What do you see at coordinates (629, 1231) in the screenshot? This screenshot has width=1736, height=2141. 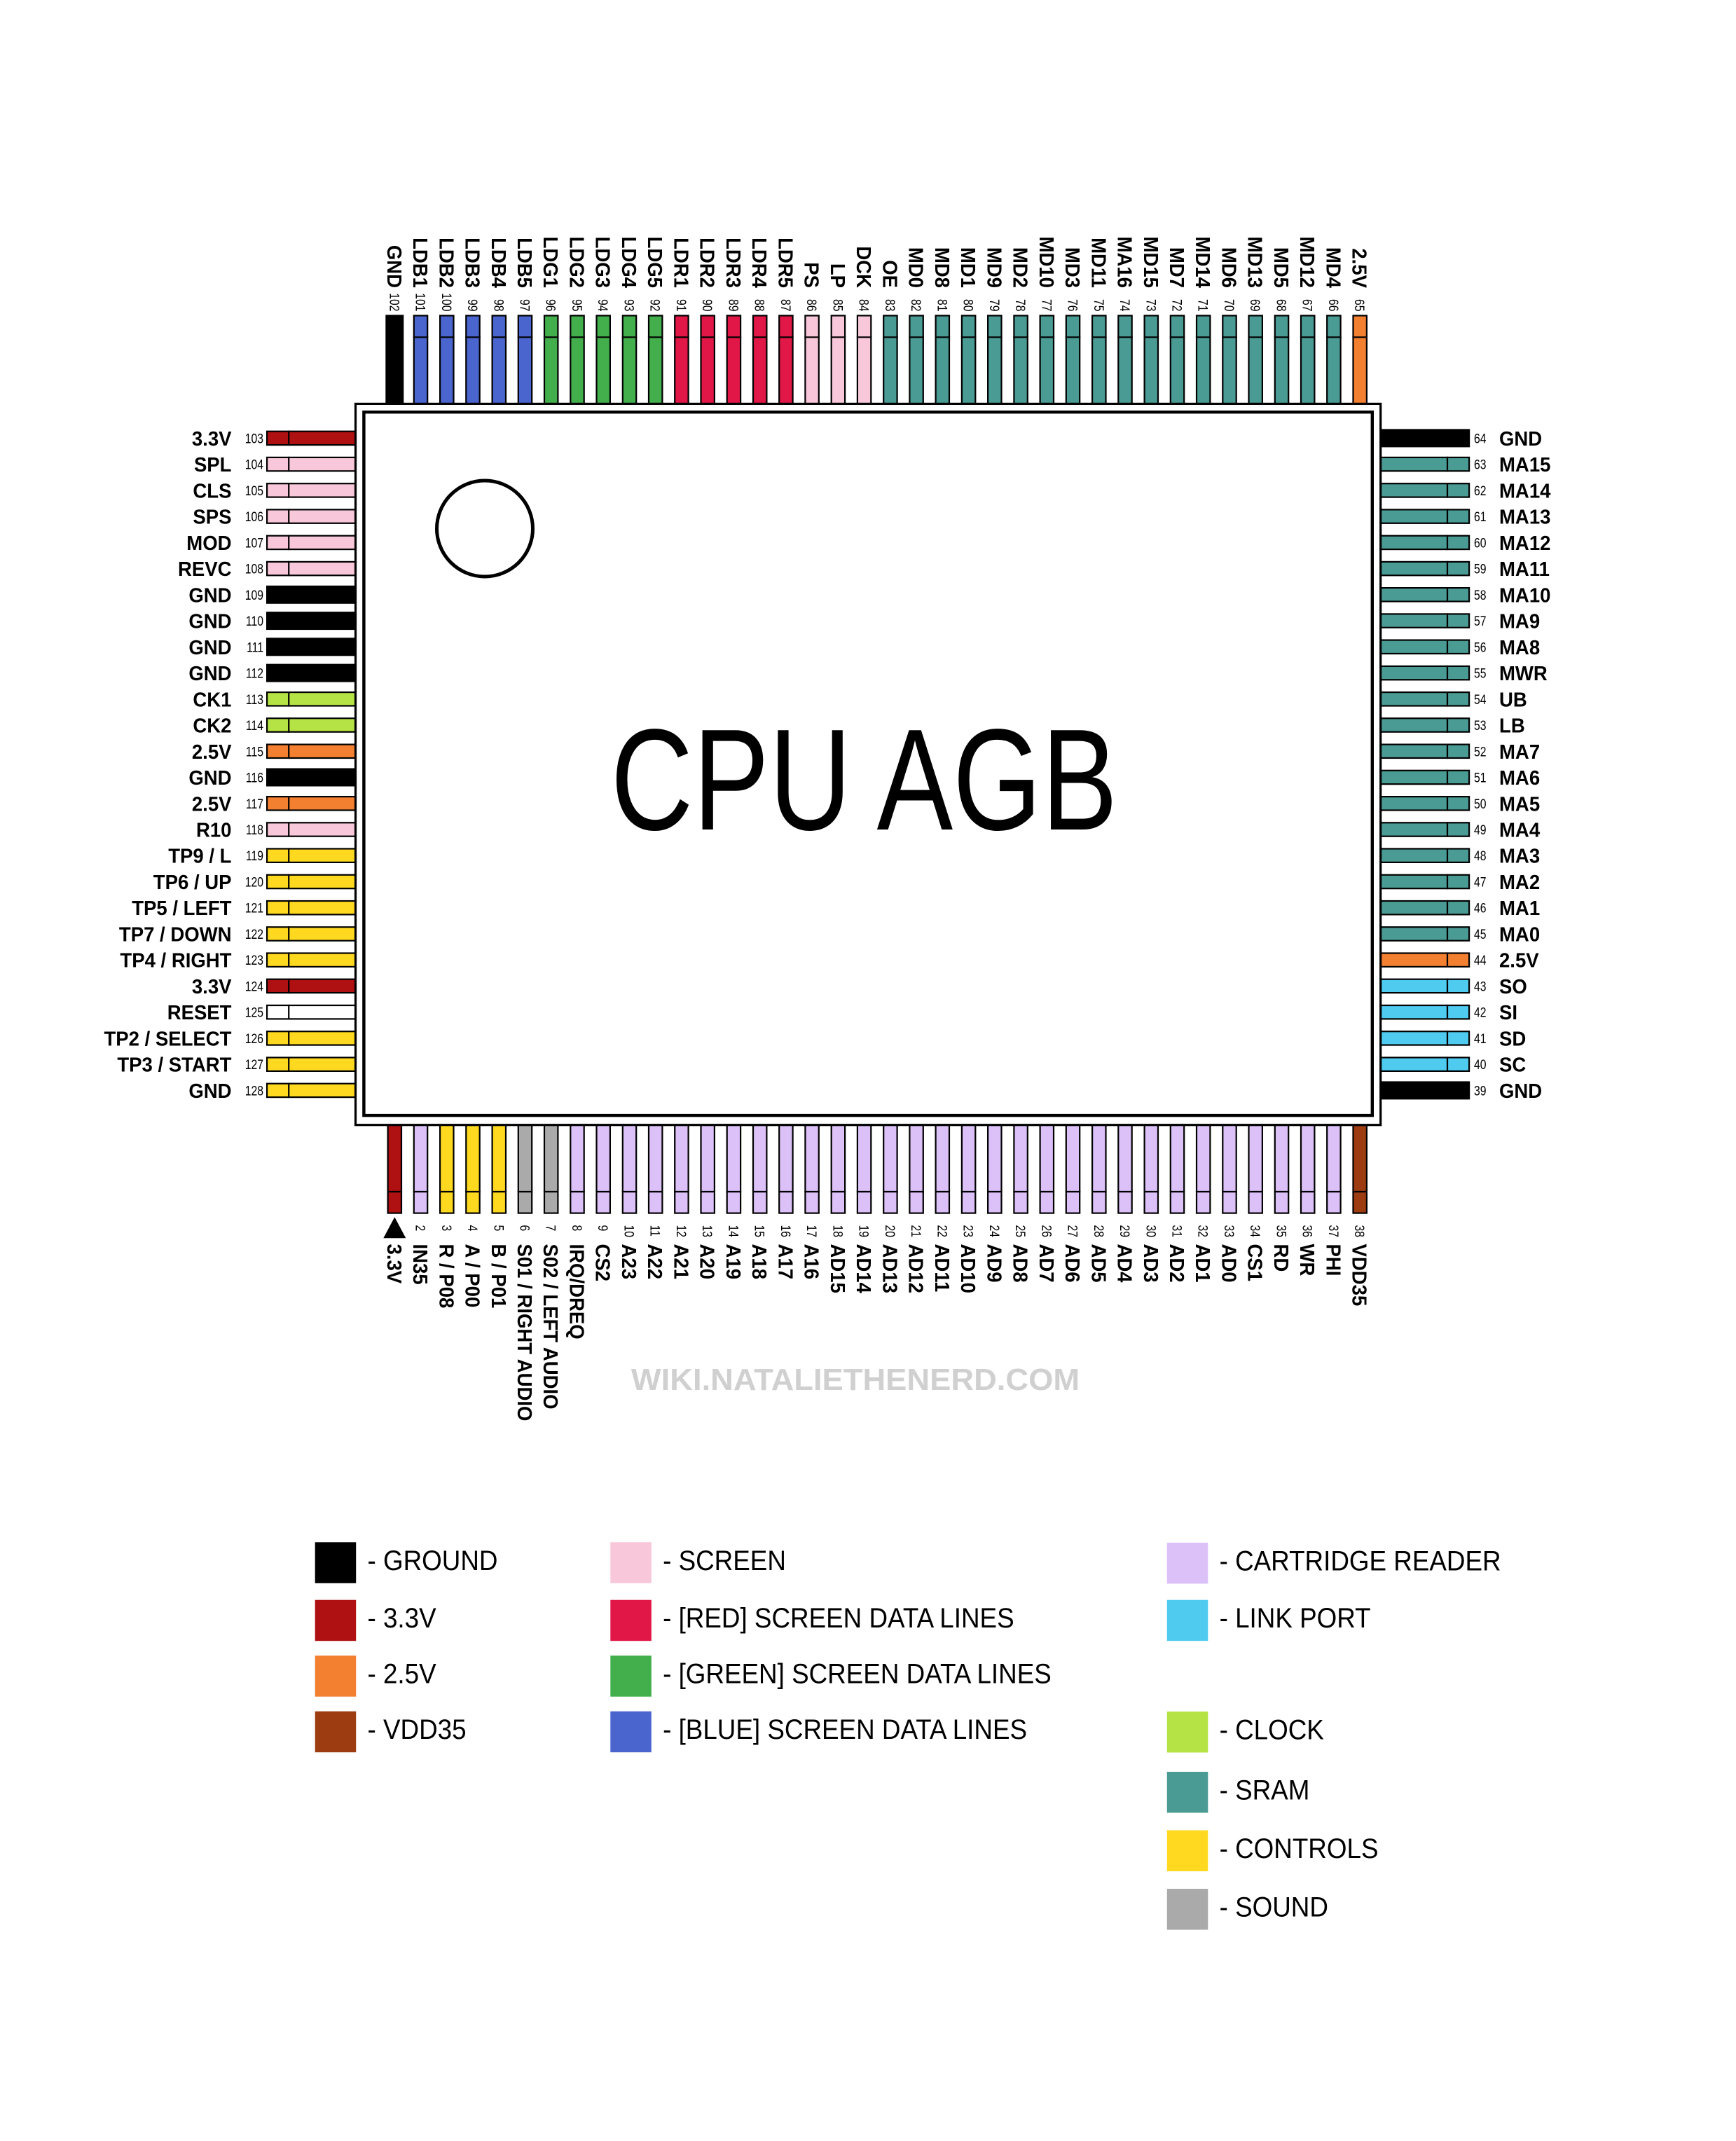 I see `svg-text: 10` at bounding box center [629, 1231].